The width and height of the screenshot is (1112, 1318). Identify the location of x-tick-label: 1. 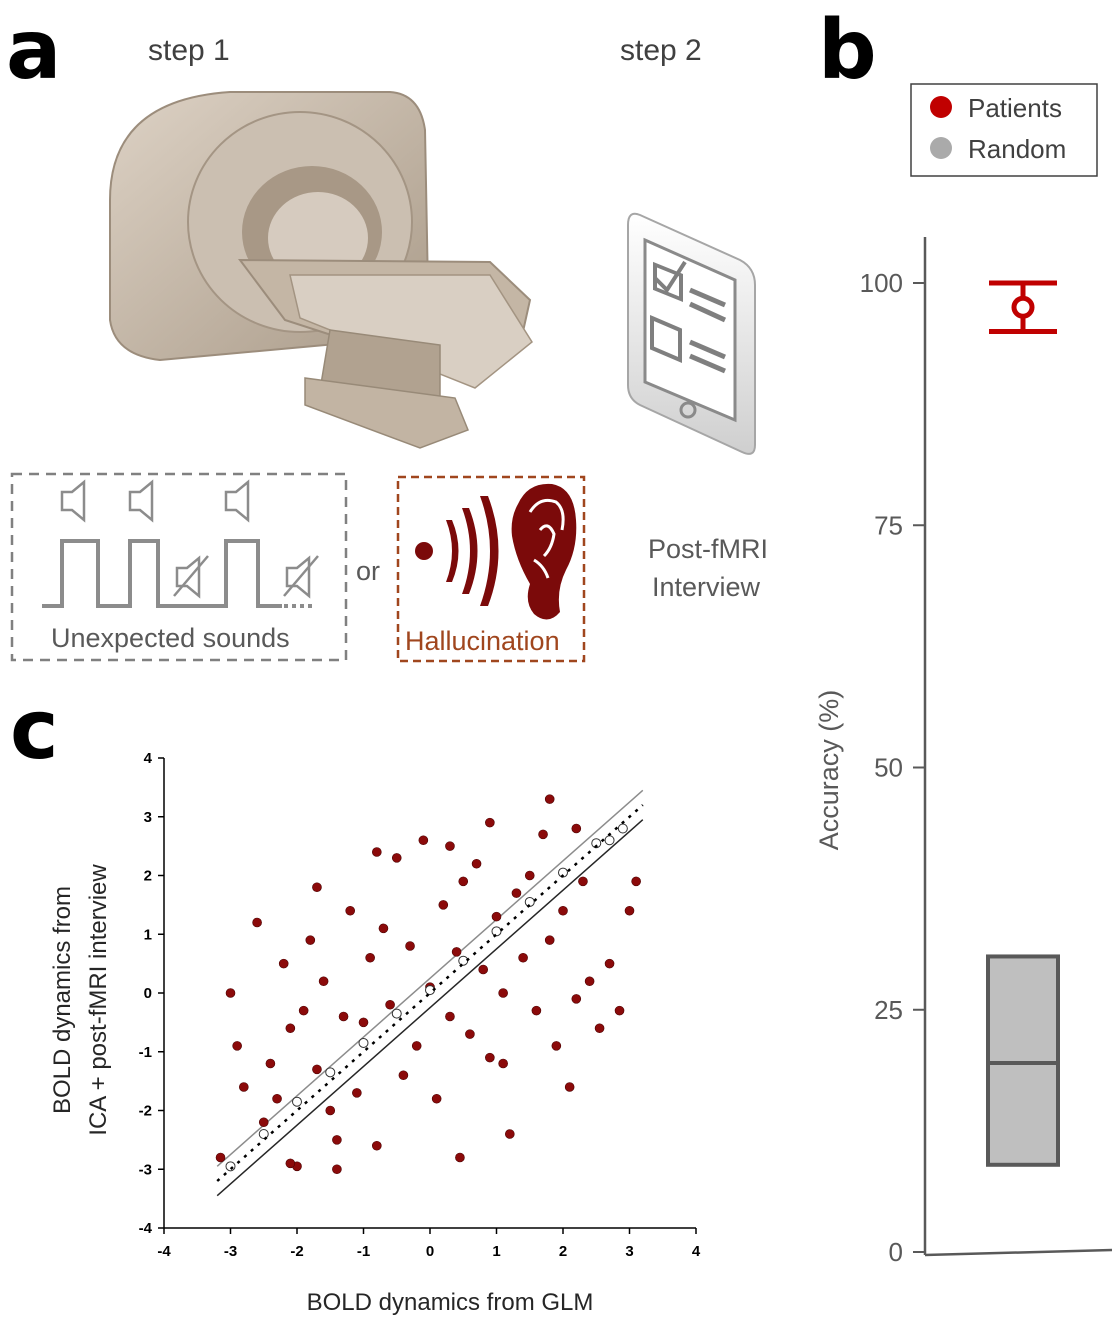
(496, 1251).